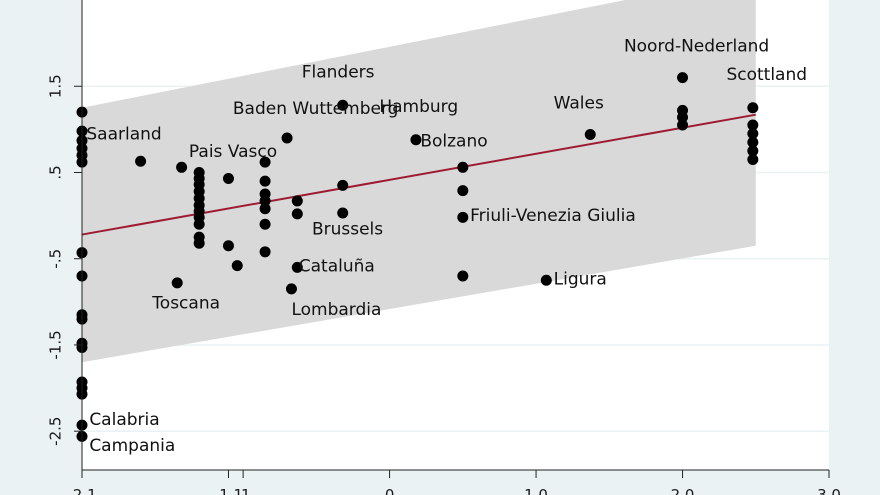 The height and width of the screenshot is (495, 880). Describe the element at coordinates (829, 490) in the screenshot. I see `x-tick-label: 3.0` at that location.